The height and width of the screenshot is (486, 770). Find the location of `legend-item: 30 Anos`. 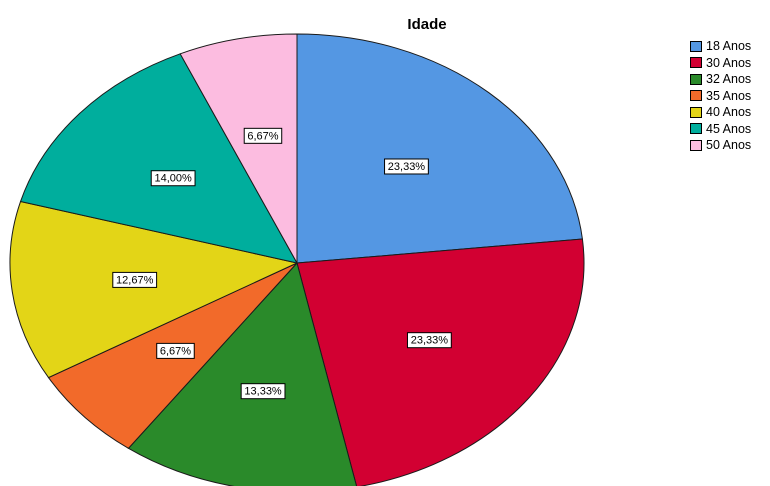

legend-item: 30 Anos is located at coordinates (720, 63).